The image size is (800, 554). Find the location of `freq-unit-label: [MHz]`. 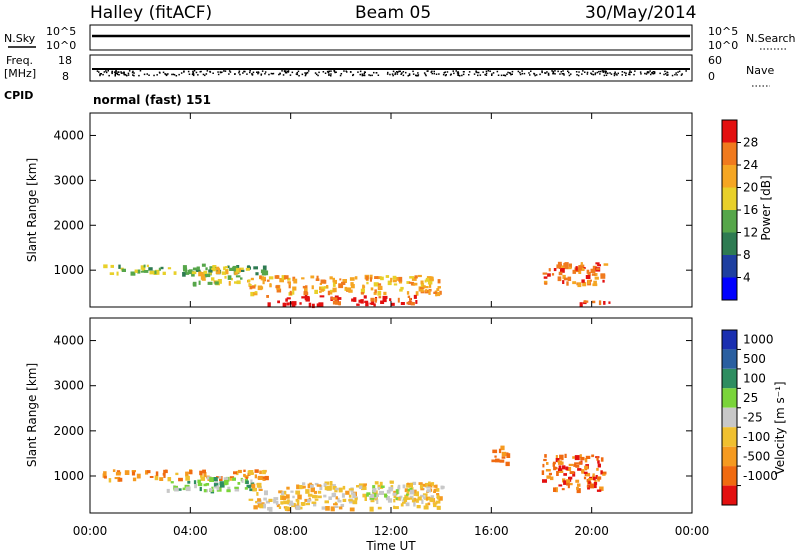

freq-unit-label: [MHz] is located at coordinates (20, 73).